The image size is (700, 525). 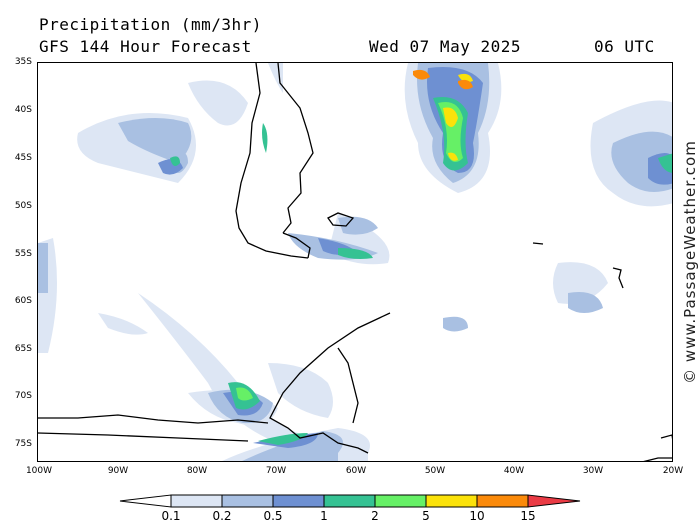 What do you see at coordinates (690, 262) in the screenshot?
I see `site-watermark: © www.PassageWeather.com` at bounding box center [690, 262].